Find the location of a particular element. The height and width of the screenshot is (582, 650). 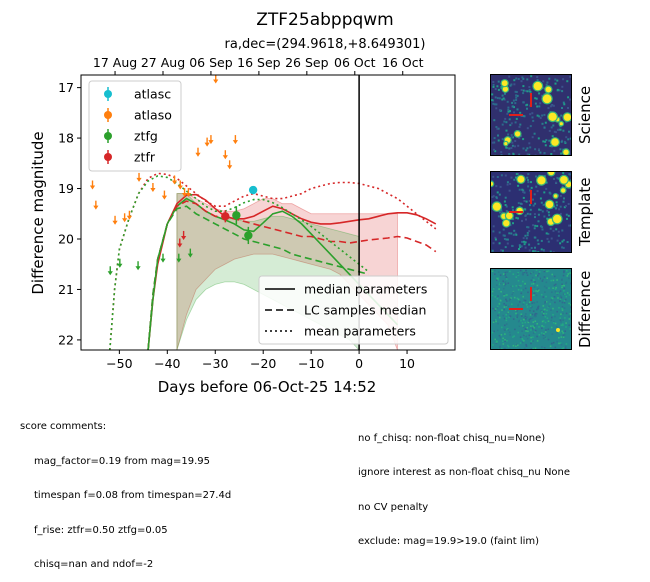

top-tick-label: 16 Sep is located at coordinates (259, 62).